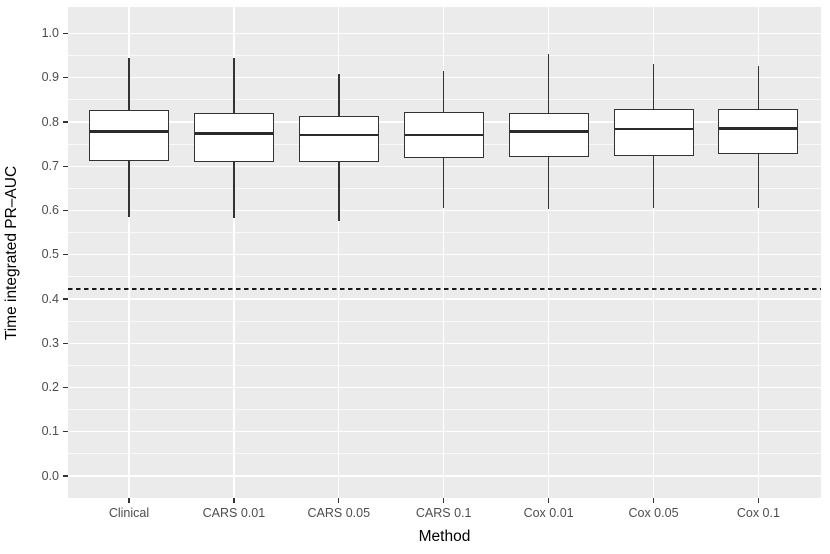  What do you see at coordinates (50, 387) in the screenshot?
I see `y-tick-label: 0.2` at bounding box center [50, 387].